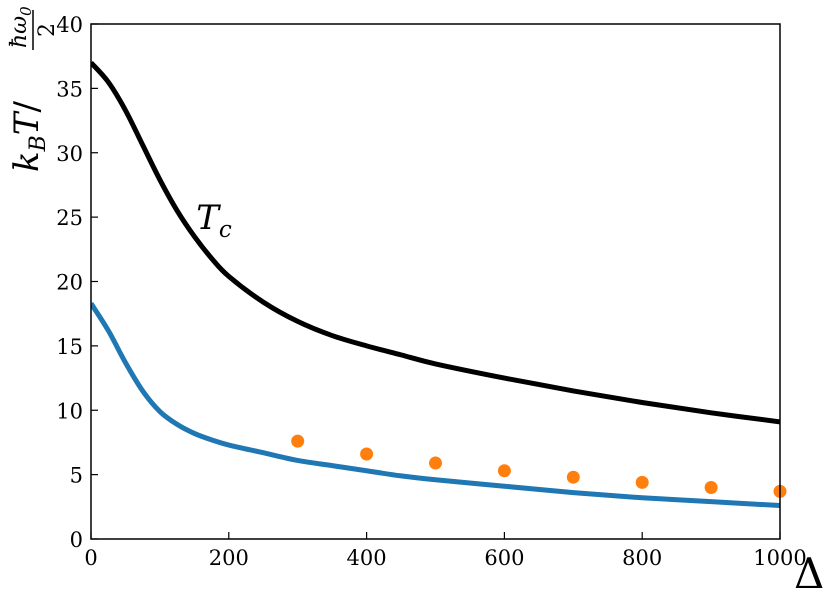 This screenshot has height=590, width=830. I want to click on x-tick-label: 200, so click(229, 558).